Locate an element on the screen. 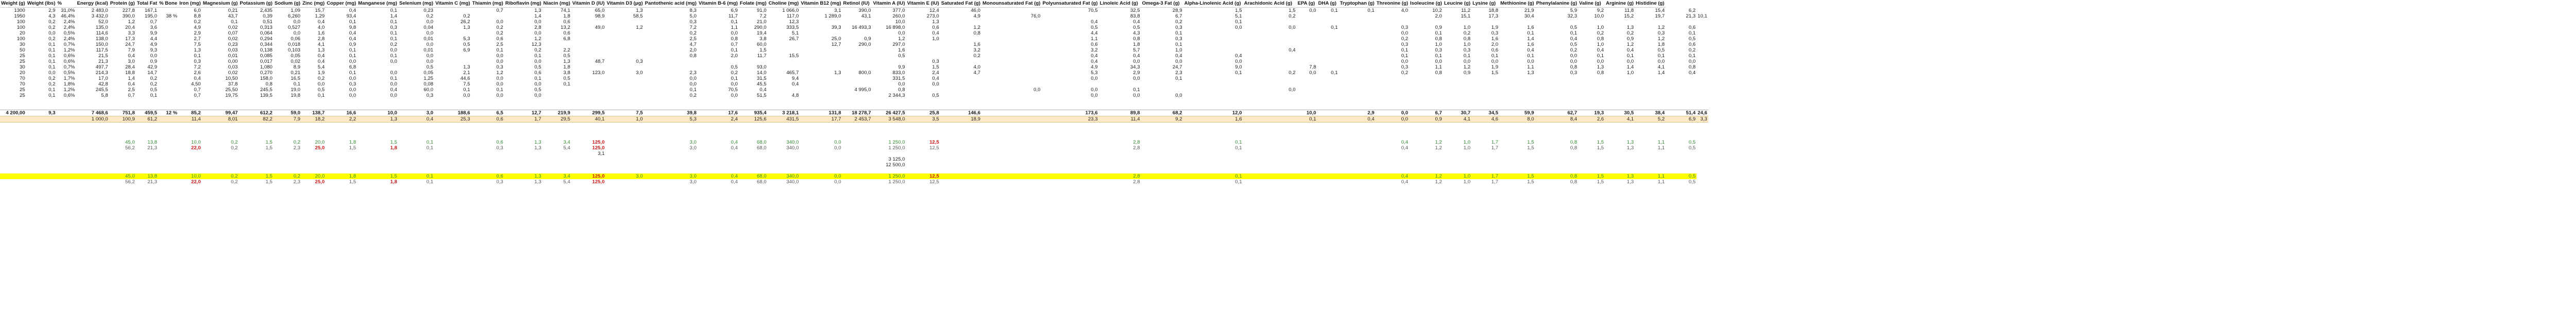 This screenshot has height=314, width=2576. cell: 59,0 is located at coordinates (287, 113).